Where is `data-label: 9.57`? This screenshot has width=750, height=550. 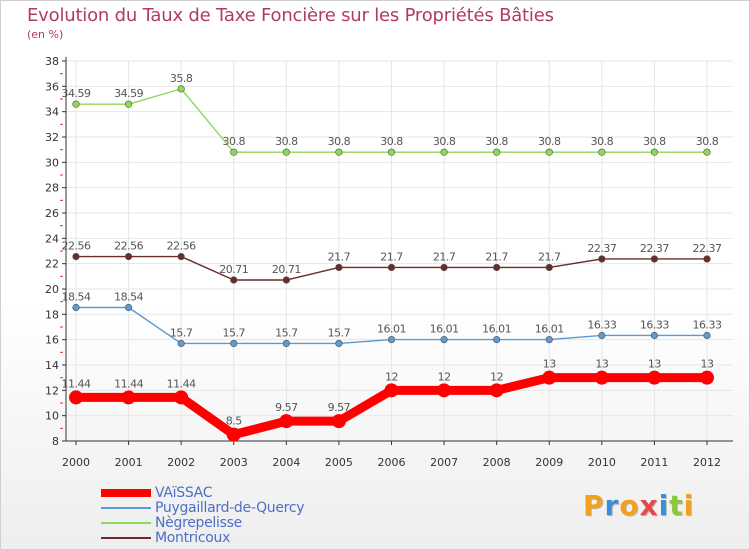
data-label: 9.57 is located at coordinates (286, 407).